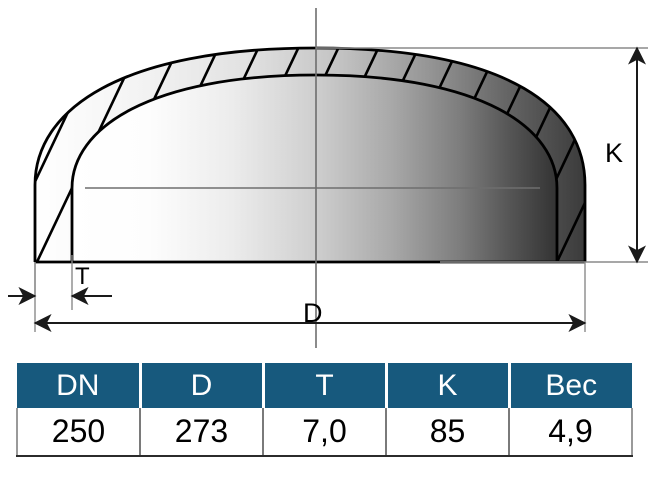 This screenshot has height=486, width=655. What do you see at coordinates (202, 385) in the screenshot?
I see `column-header-d: D` at bounding box center [202, 385].